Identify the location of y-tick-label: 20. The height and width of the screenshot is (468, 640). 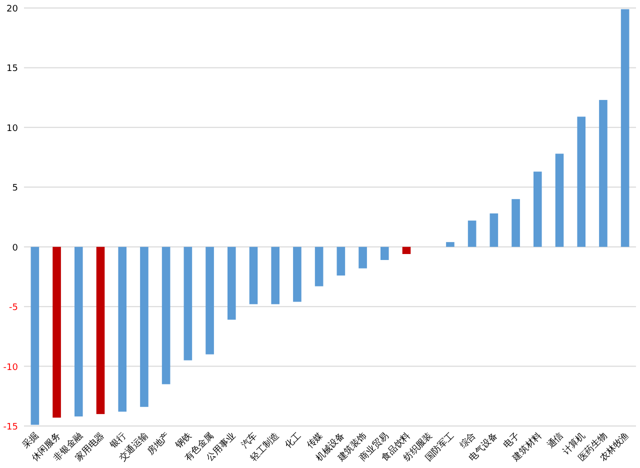
(12, 9).